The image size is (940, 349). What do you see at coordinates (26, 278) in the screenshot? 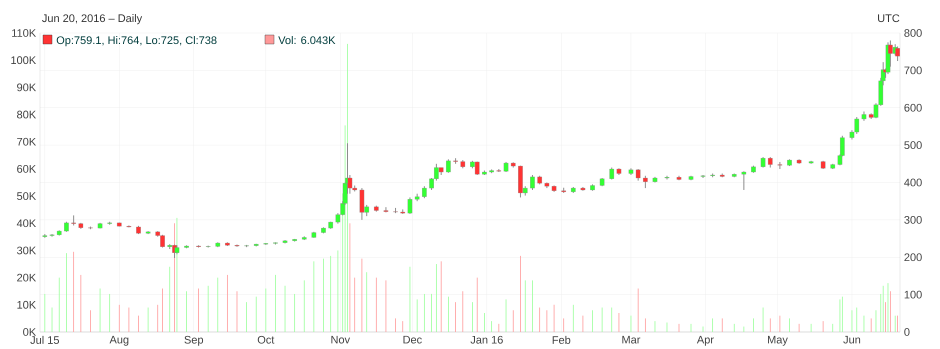
I see `y-tick-label: 20K` at bounding box center [26, 278].